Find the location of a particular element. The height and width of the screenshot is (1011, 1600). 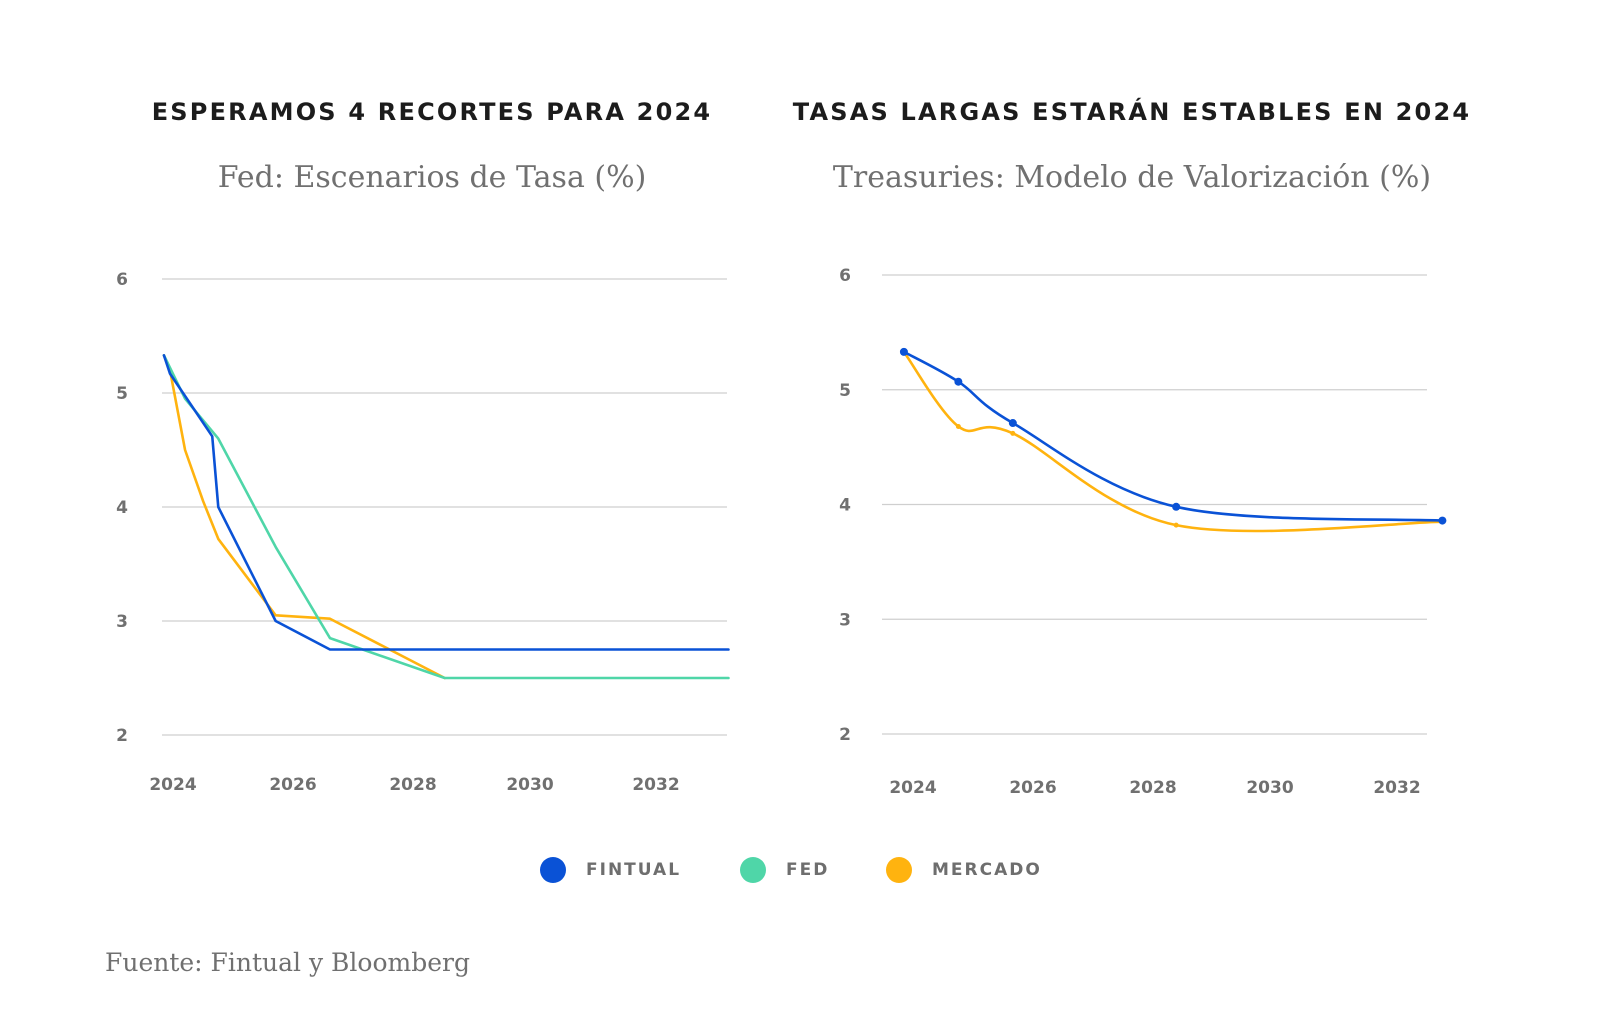

legend-item-mercado: MERCADO is located at coordinates (964, 870).